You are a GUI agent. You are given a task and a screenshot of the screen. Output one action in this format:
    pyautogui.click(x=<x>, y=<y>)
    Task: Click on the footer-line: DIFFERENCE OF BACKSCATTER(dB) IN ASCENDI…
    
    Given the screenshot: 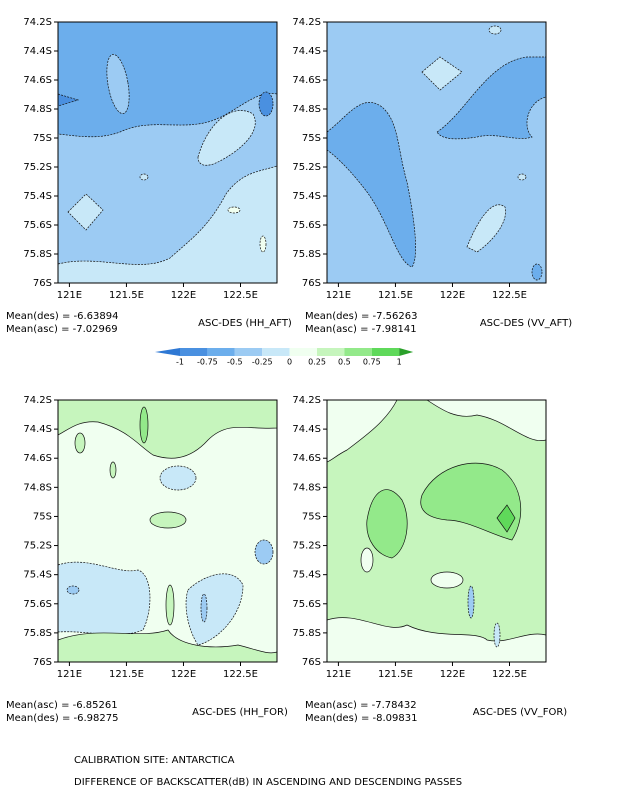 What is the action you would take?
    pyautogui.click(x=268, y=782)
    